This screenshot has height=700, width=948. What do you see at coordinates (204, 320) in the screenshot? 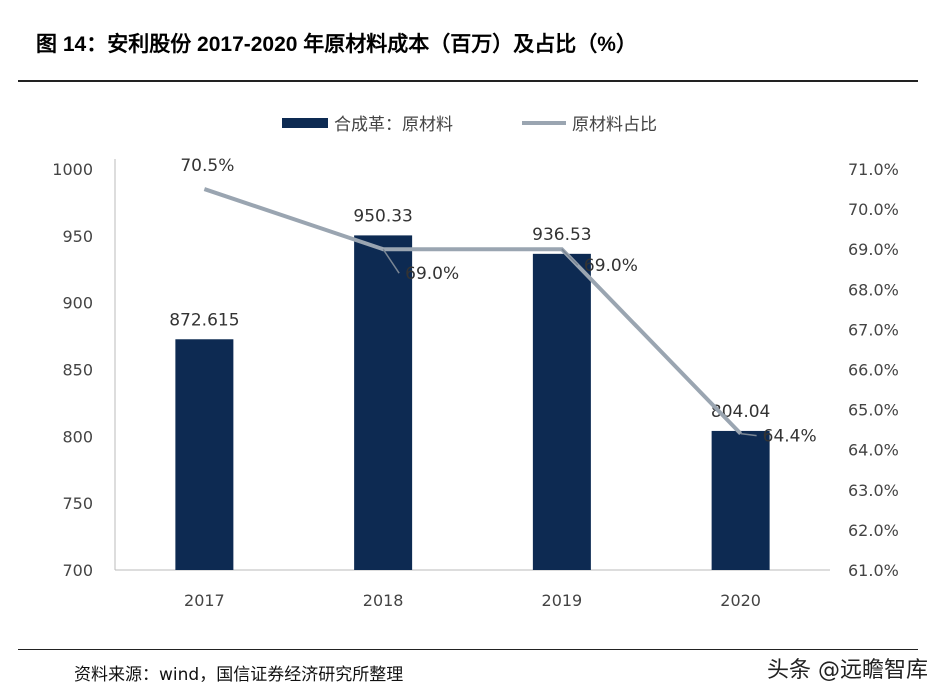
I see `bar-data-label: 872.615` at bounding box center [204, 320].